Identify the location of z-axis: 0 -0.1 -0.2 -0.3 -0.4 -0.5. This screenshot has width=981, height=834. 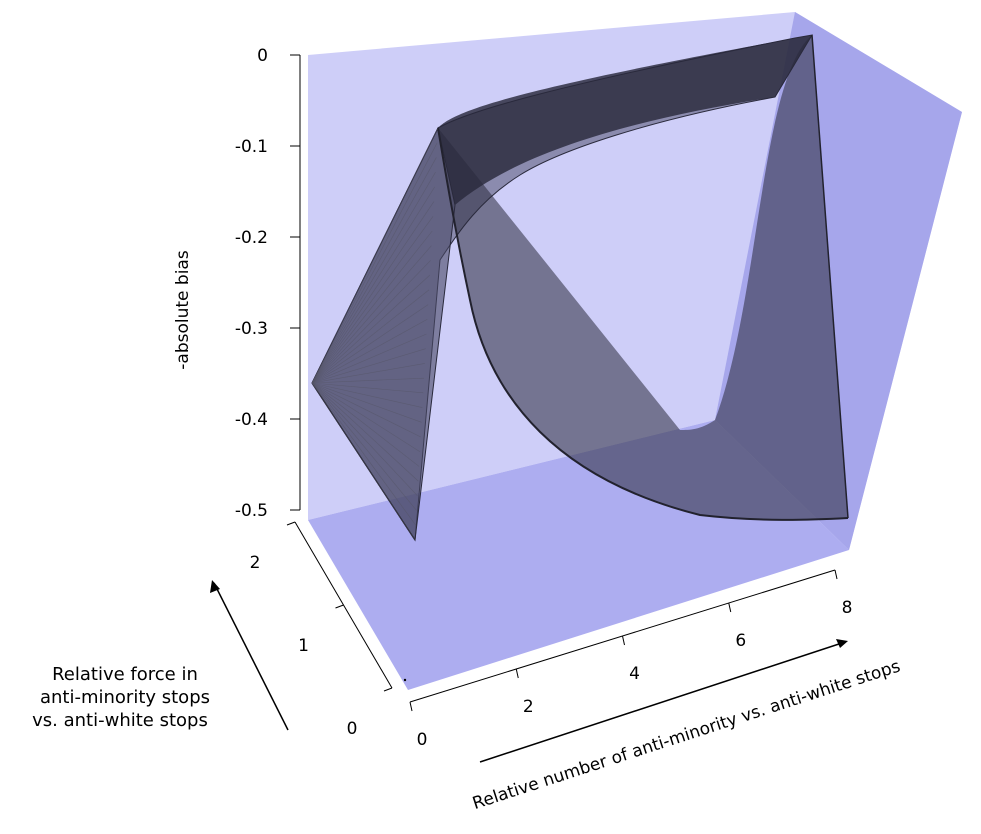
(268, 283).